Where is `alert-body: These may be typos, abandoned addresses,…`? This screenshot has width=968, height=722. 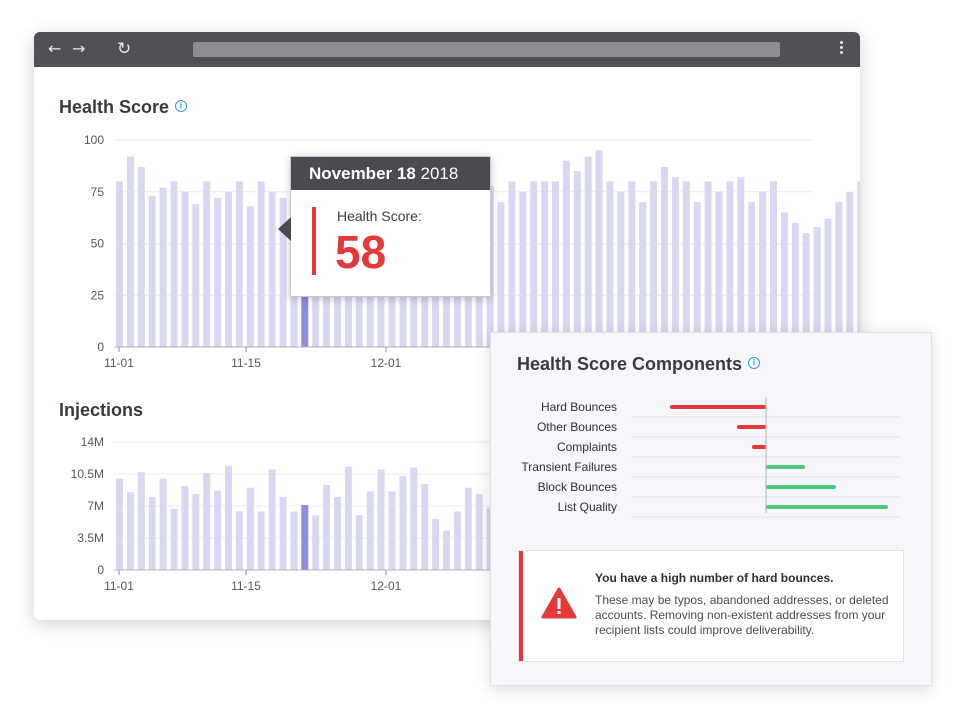 alert-body: These may be typos, abandoned addresses,… is located at coordinates (742, 615).